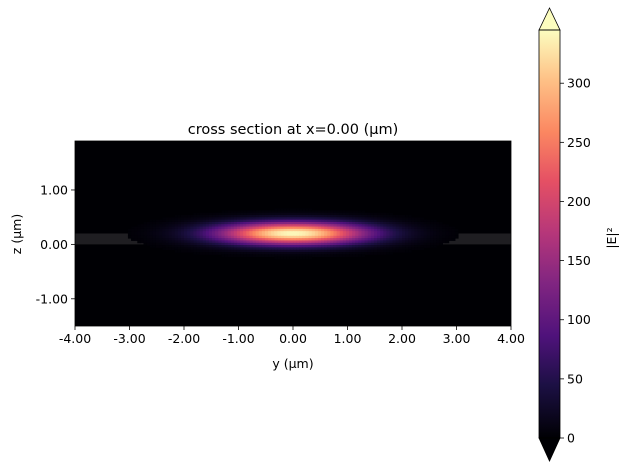  I want to click on colorbar-extend-min, so click(549, 449).